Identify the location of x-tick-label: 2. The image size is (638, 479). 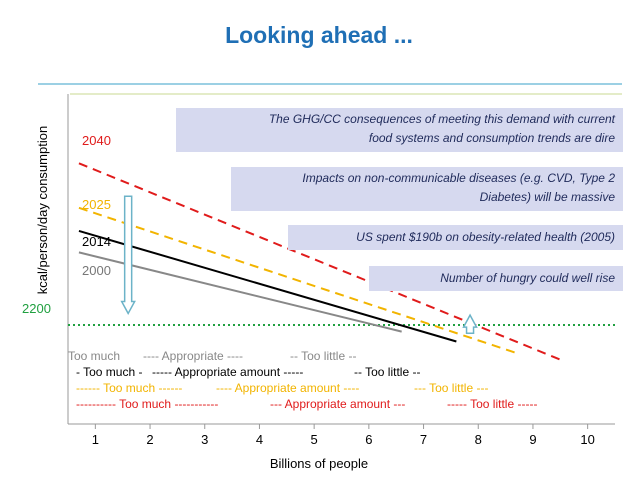
(149, 439).